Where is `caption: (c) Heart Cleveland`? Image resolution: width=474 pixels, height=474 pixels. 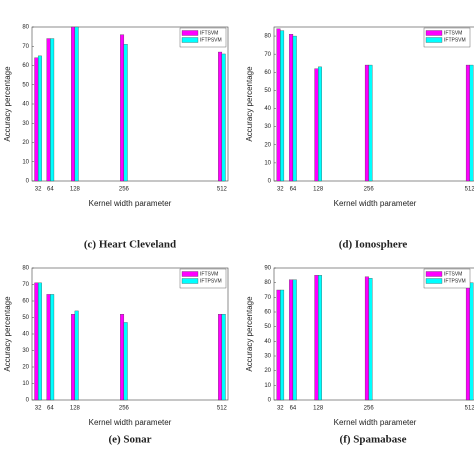
caption: (c) Heart Cleveland is located at coordinates (130, 245).